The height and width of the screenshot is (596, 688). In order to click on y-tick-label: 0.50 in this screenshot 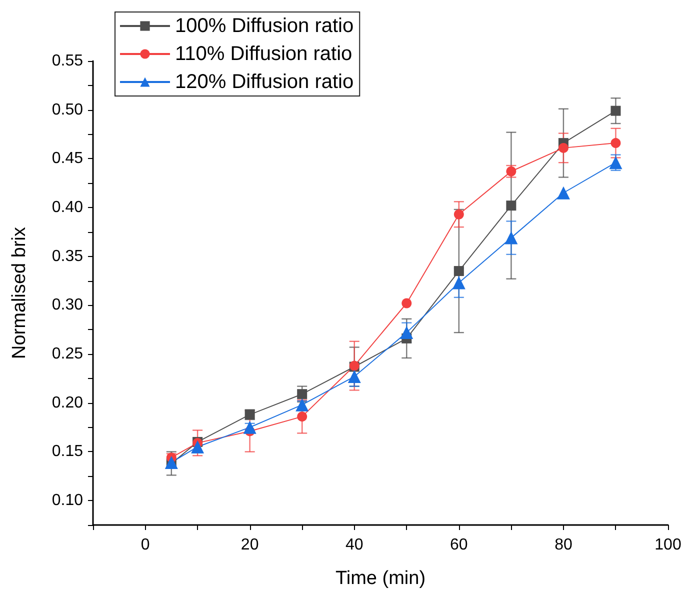, I will do `click(68, 109)`.